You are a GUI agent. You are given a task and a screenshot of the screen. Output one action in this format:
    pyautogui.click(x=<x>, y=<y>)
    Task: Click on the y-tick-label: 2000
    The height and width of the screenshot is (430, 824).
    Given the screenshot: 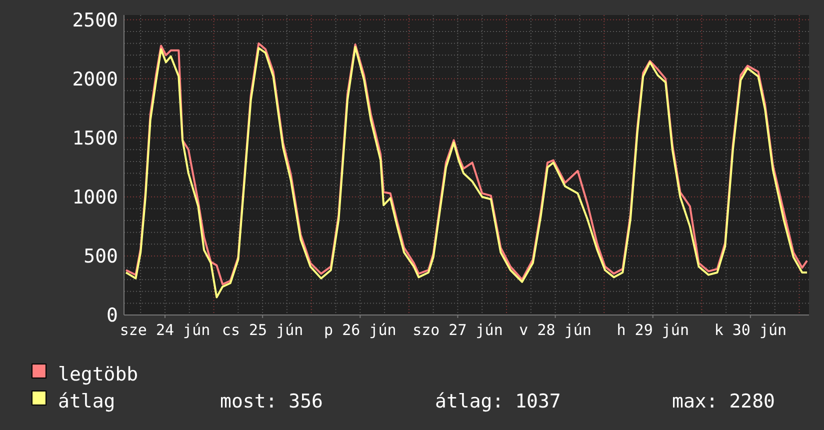 What is the action you would take?
    pyautogui.click(x=95, y=79)
    